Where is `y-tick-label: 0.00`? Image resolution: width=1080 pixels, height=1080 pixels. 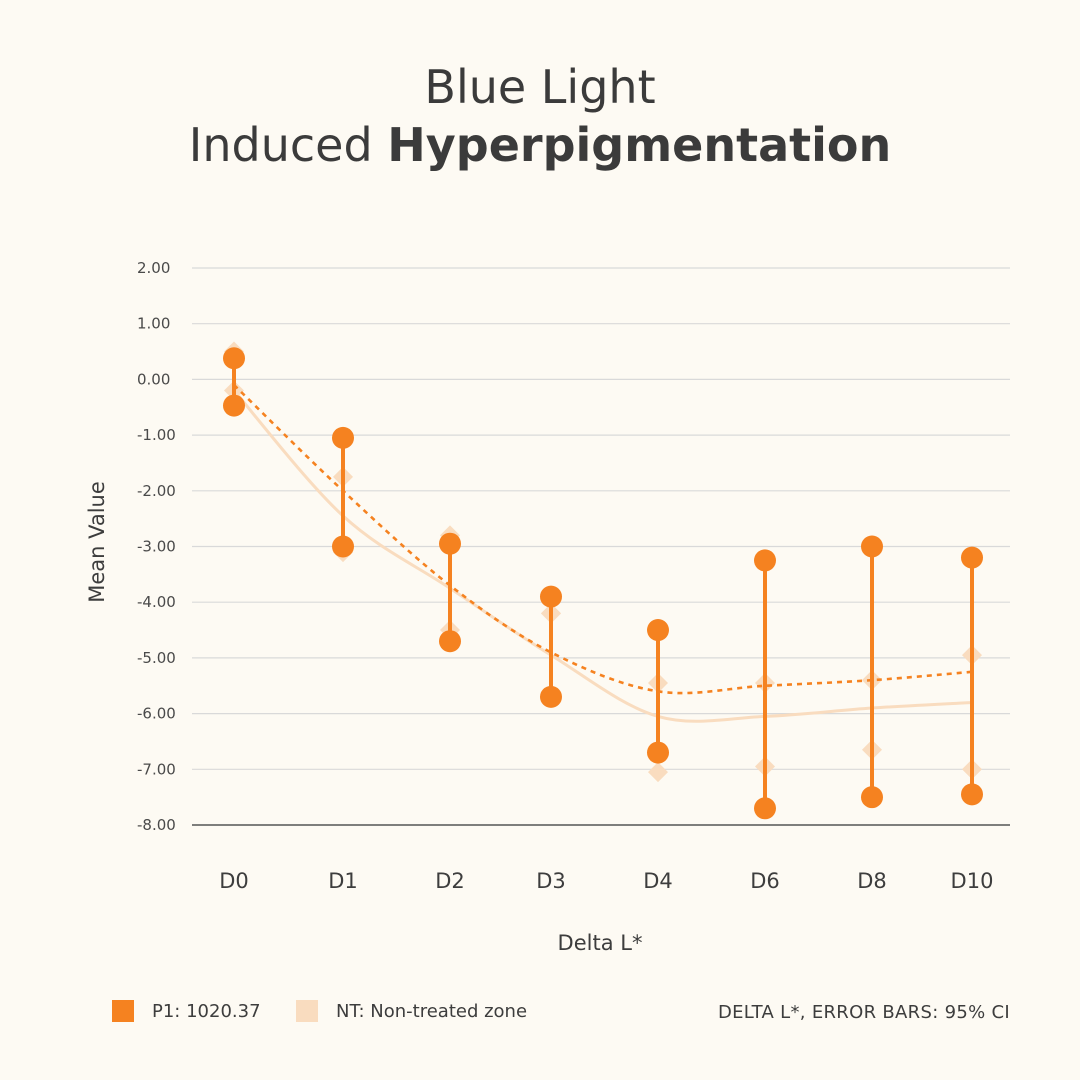 y-tick-label: 0.00 is located at coordinates (153, 379).